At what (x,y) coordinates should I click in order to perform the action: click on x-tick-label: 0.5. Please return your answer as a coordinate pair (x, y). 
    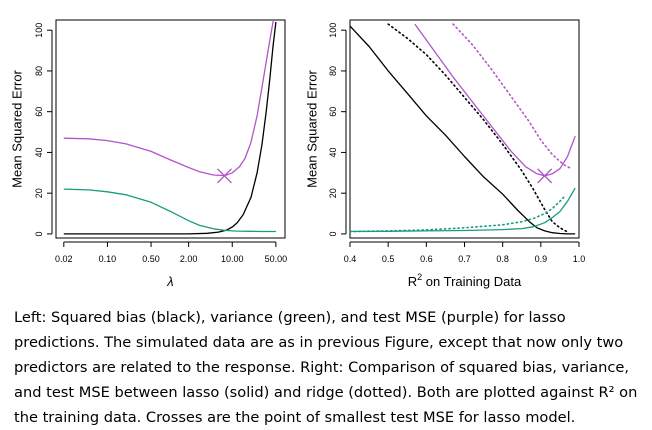
    Looking at the image, I should click on (388, 259).